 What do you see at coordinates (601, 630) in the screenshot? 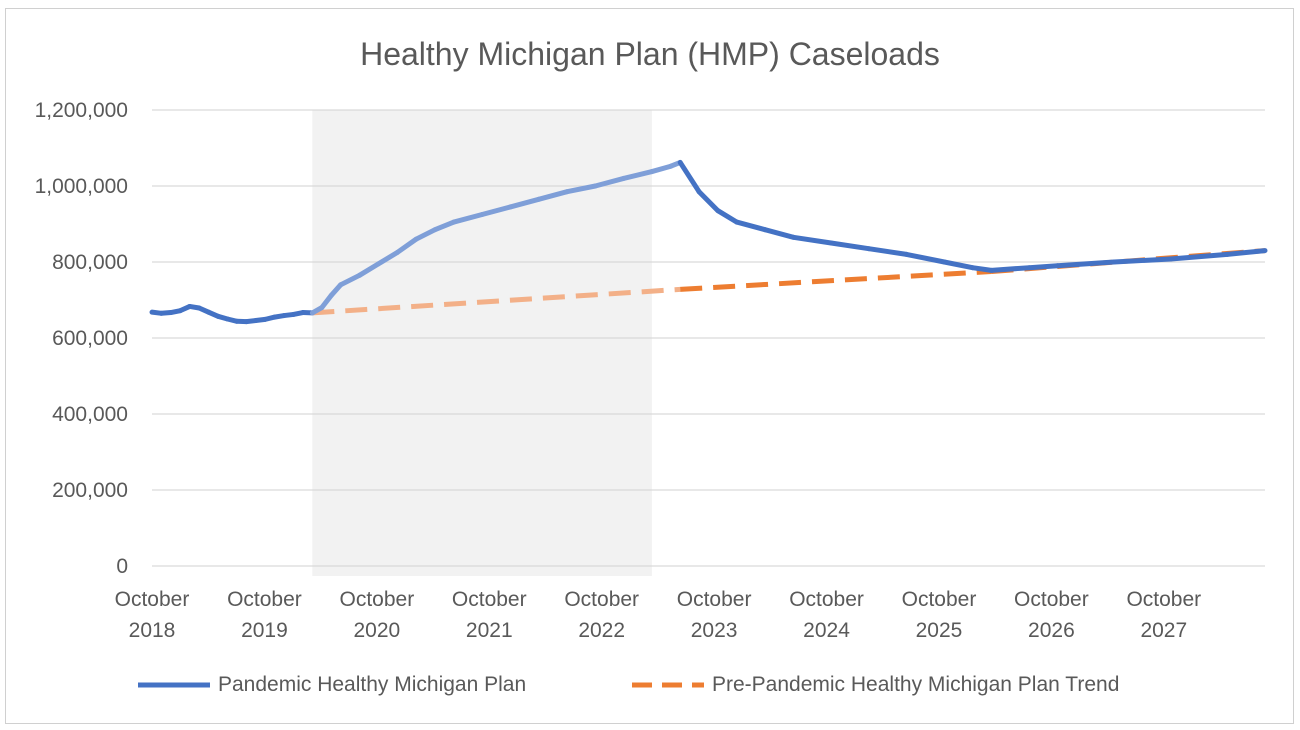
I see `x-tick-label: 2022` at bounding box center [601, 630].